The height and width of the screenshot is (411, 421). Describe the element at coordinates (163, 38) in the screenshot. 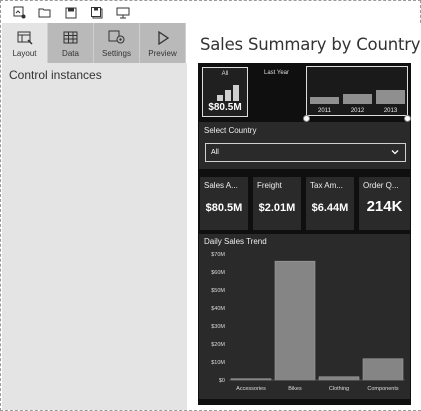

I see `play-icon` at that location.